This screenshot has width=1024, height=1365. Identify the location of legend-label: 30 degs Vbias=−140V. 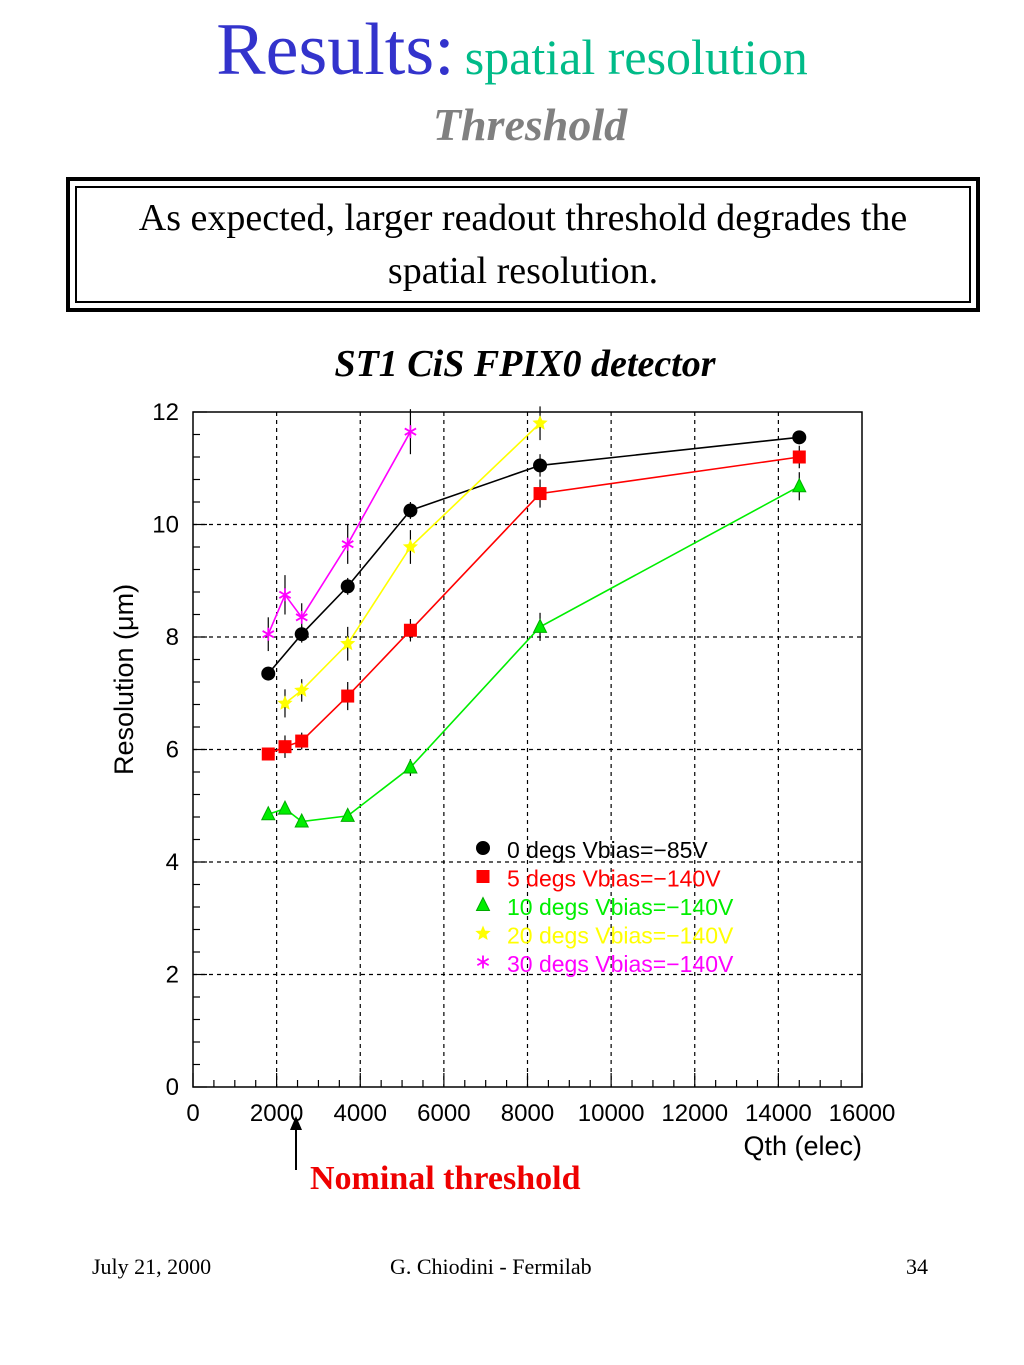
(620, 964).